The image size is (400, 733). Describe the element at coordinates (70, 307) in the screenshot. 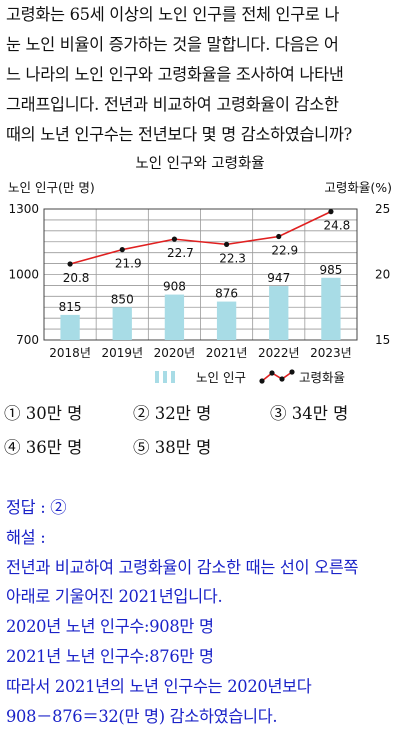

I see `bar-value-label: 815` at that location.